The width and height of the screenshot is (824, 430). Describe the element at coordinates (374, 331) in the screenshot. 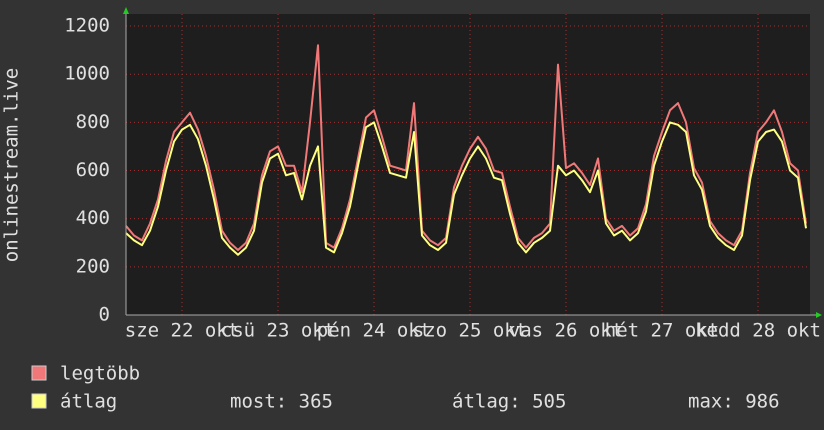

I see `x-tick-label: pén 24 okt` at that location.